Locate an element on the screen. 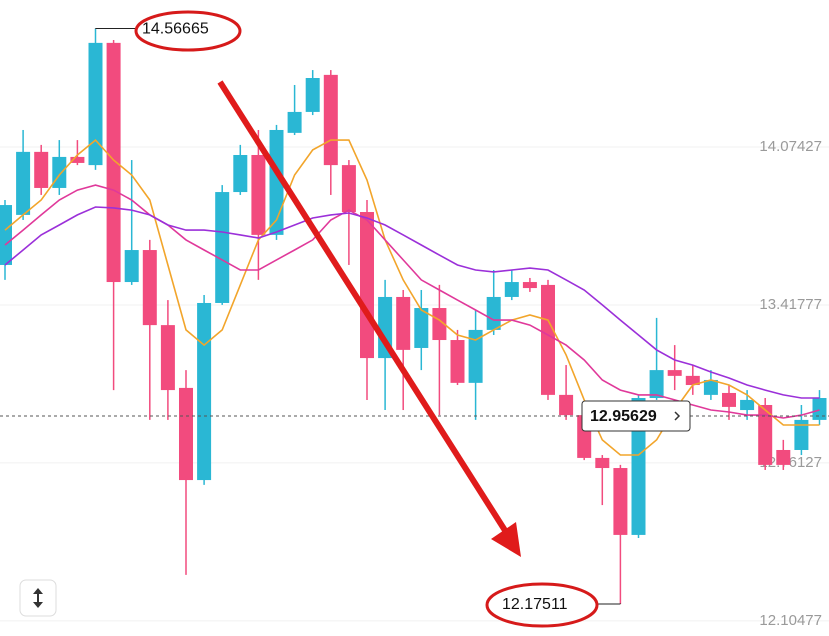 The width and height of the screenshot is (829, 636). last-price-box is located at coordinates (636, 416).